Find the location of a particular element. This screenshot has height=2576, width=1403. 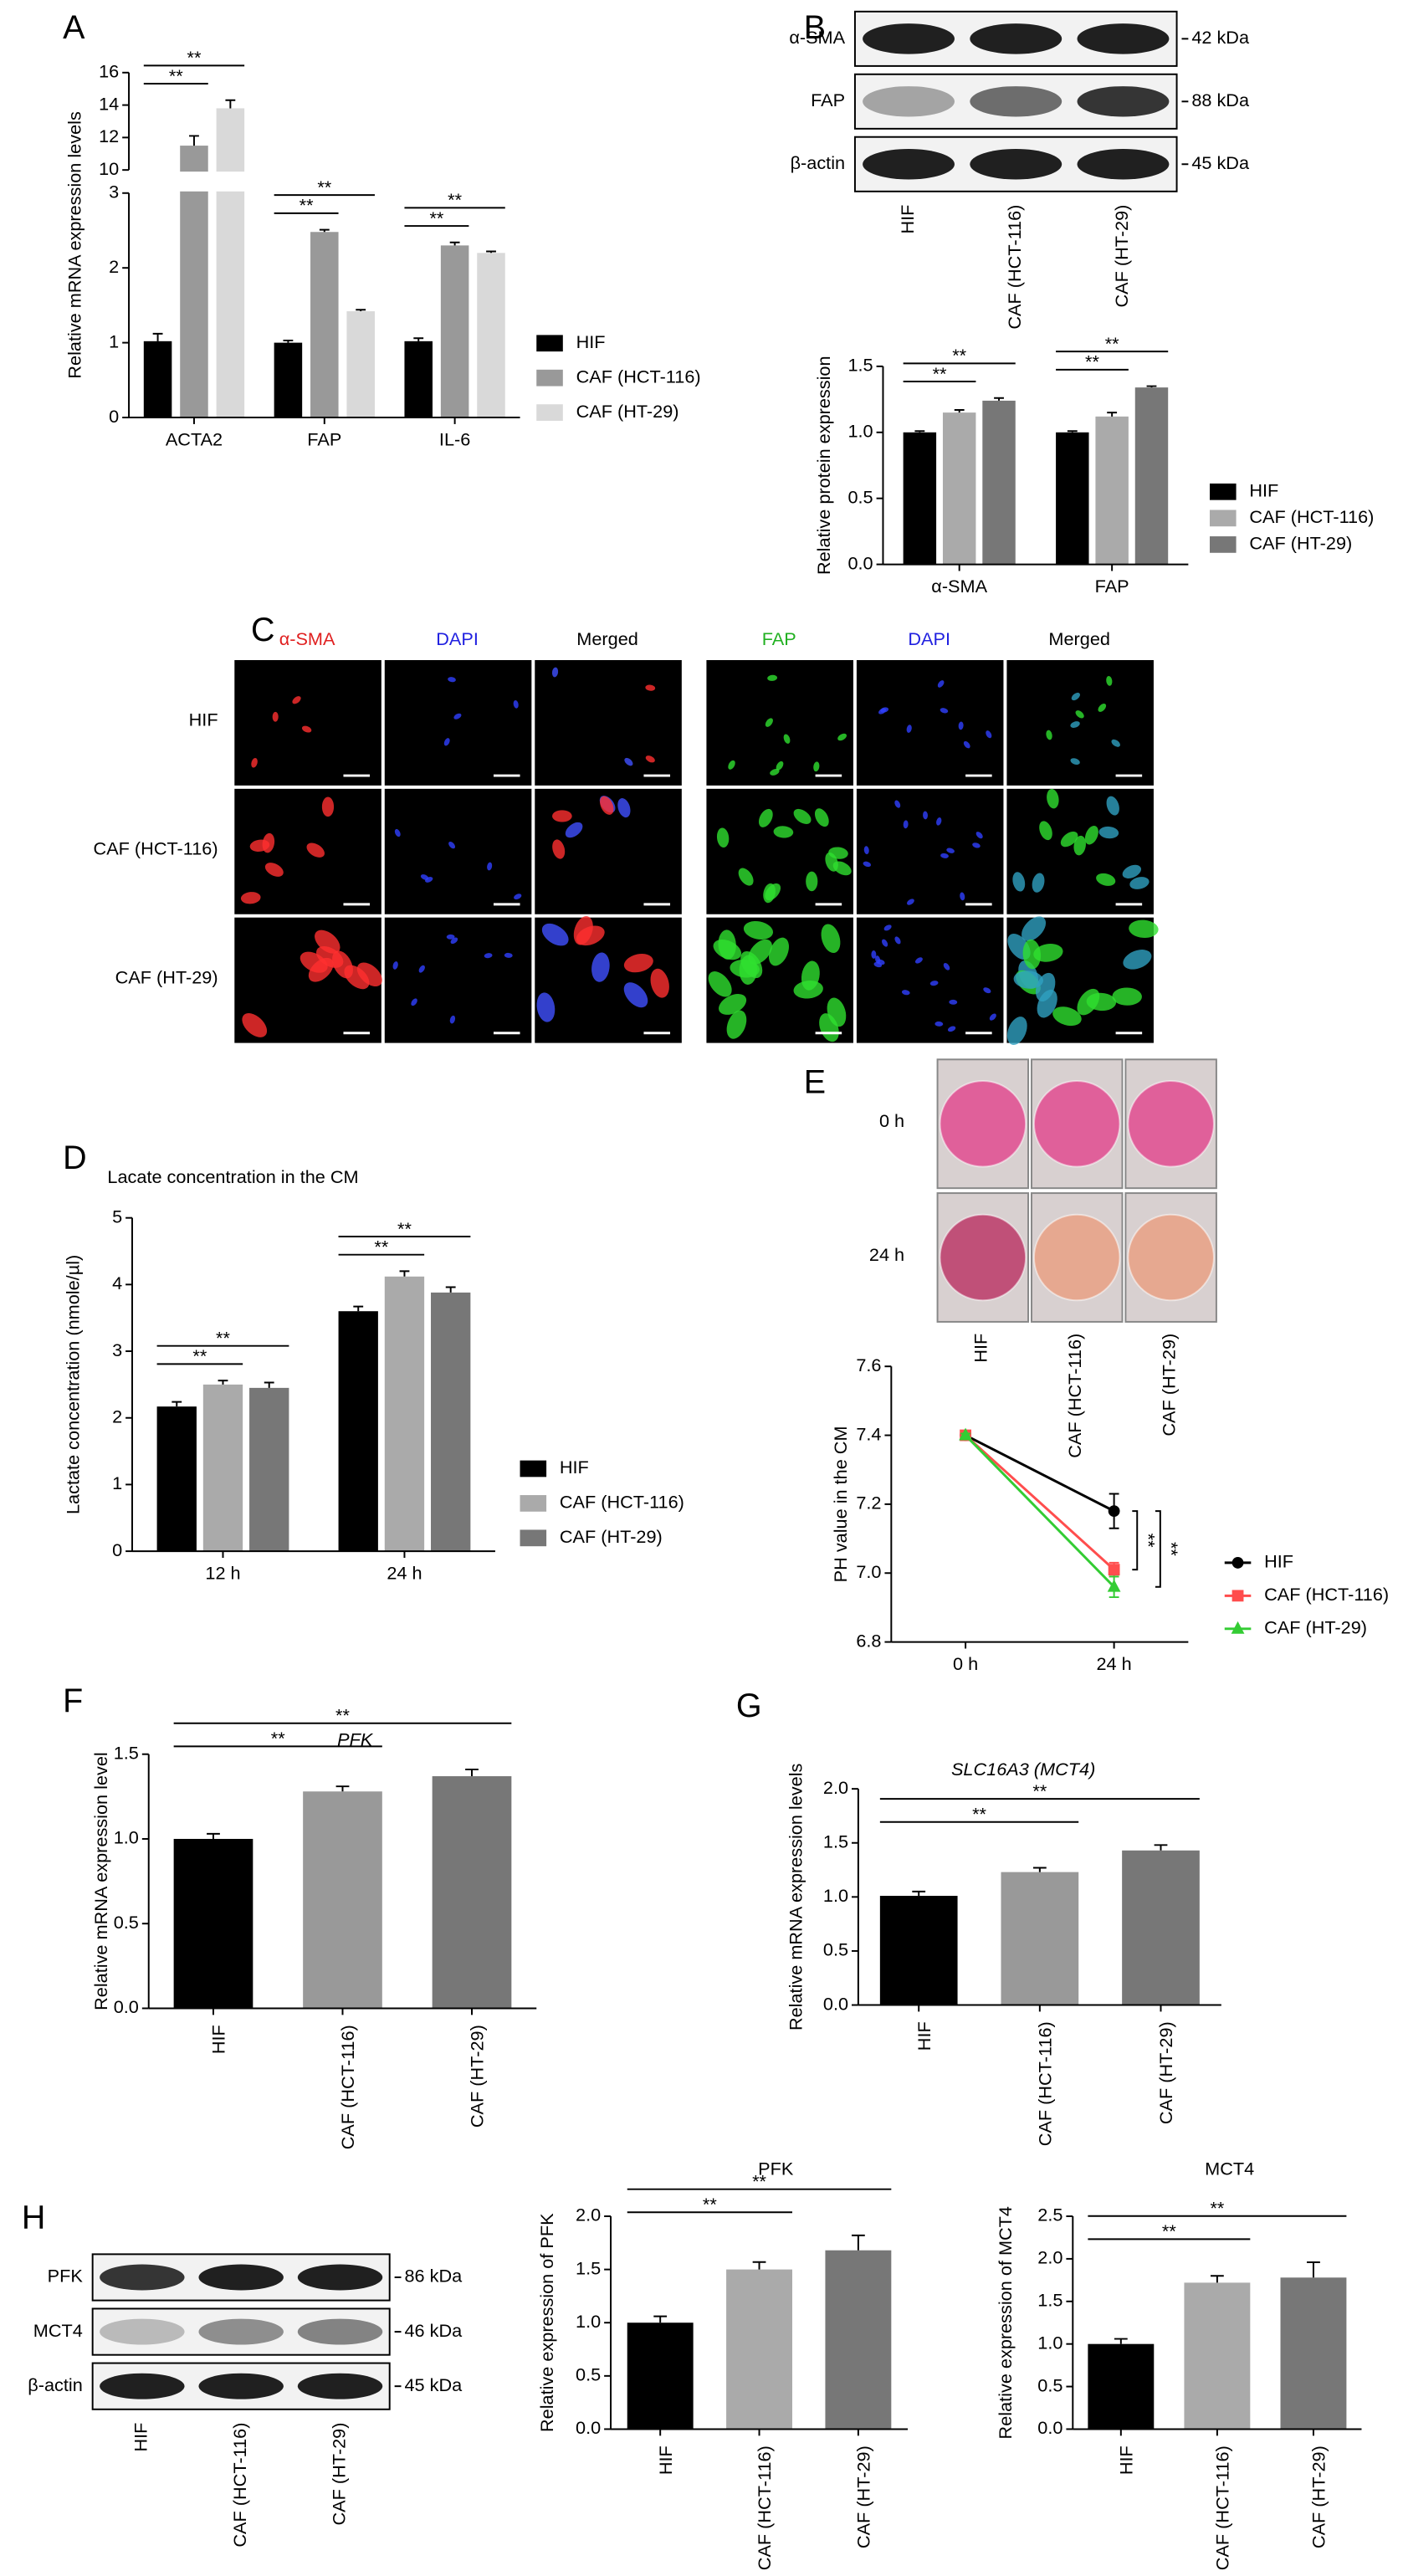

y-tick-label: 0 is located at coordinates (117, 1550).